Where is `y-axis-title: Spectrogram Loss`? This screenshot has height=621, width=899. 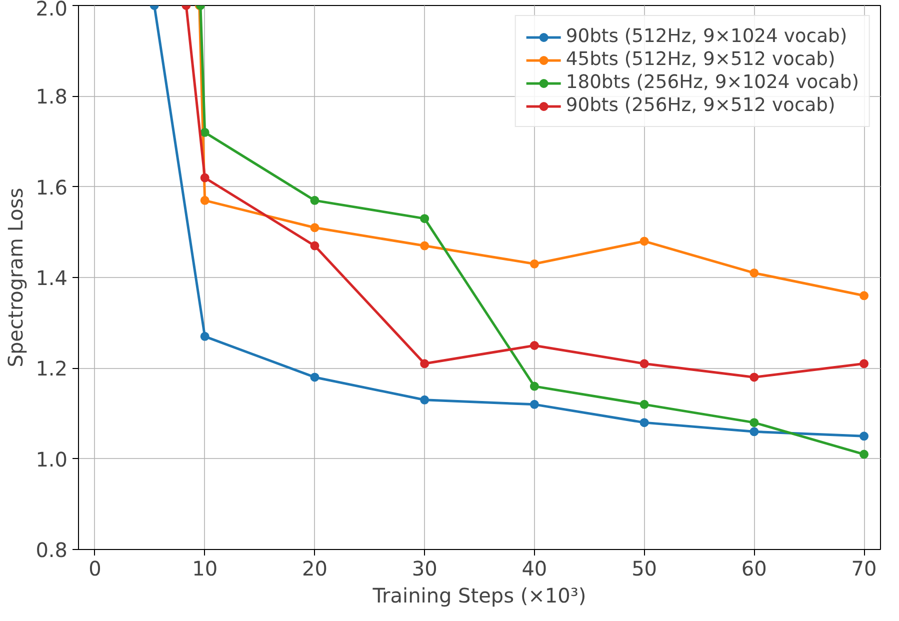 y-axis-title: Spectrogram Loss is located at coordinates (16, 278).